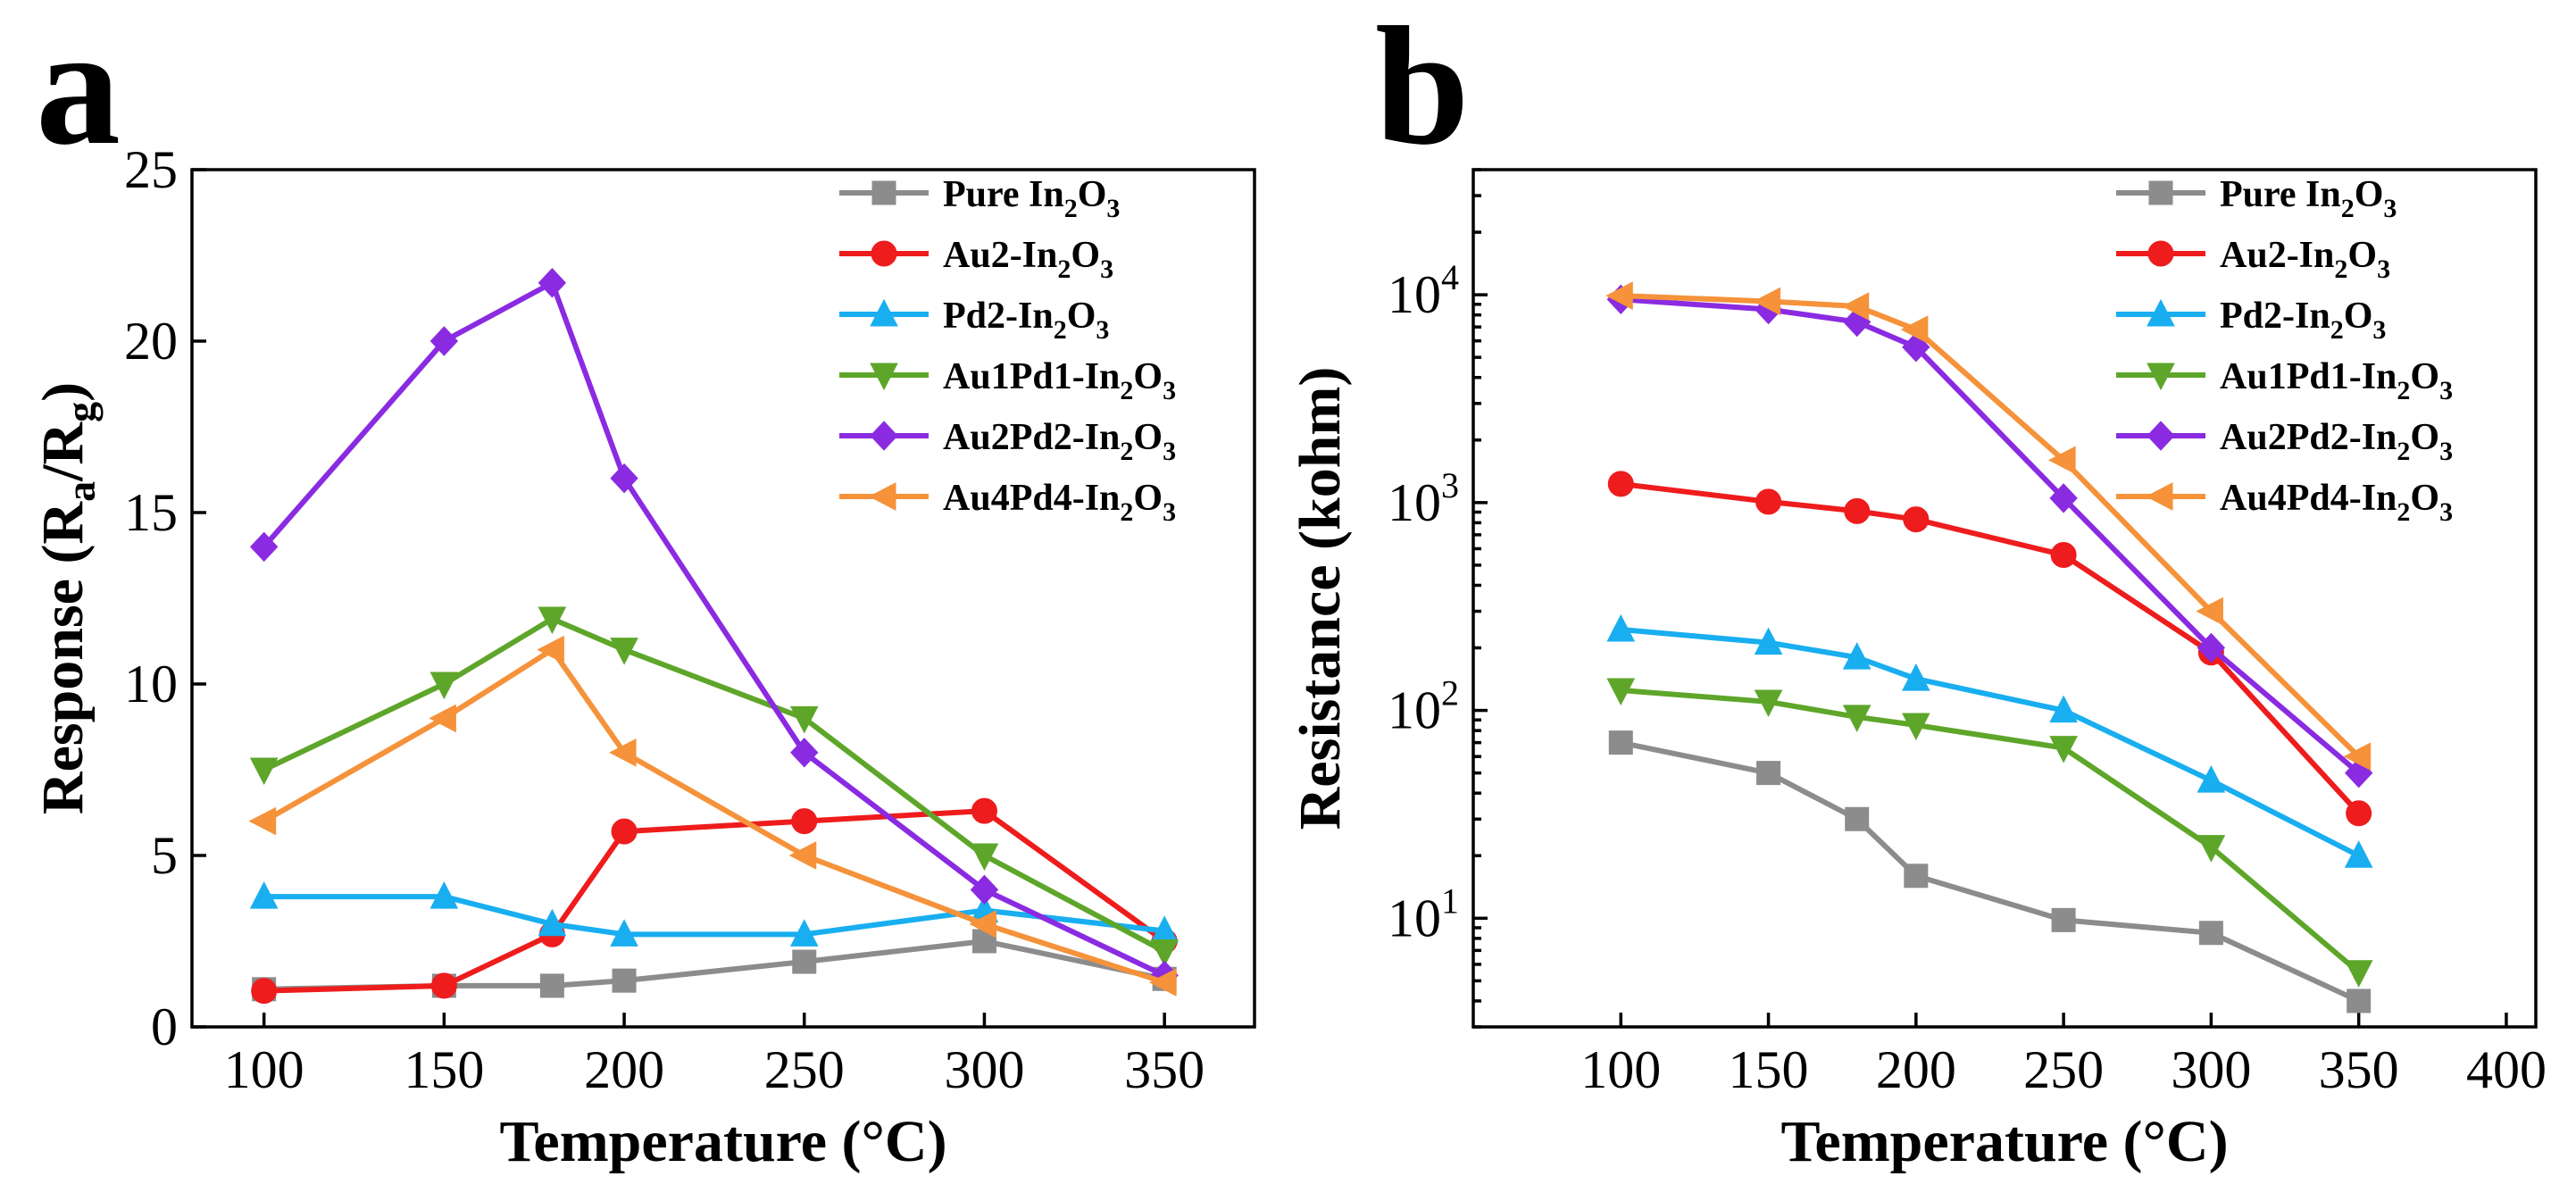 Image resolution: width=2576 pixels, height=1193 pixels. Describe the element at coordinates (151, 169) in the screenshot. I see `panel-a-y-tick-label: 25` at that location.